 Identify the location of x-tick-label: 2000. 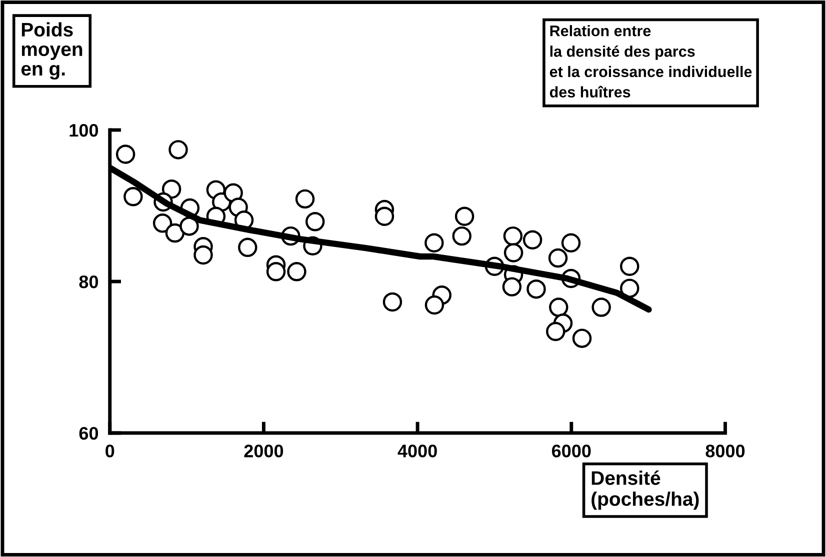
(264, 451).